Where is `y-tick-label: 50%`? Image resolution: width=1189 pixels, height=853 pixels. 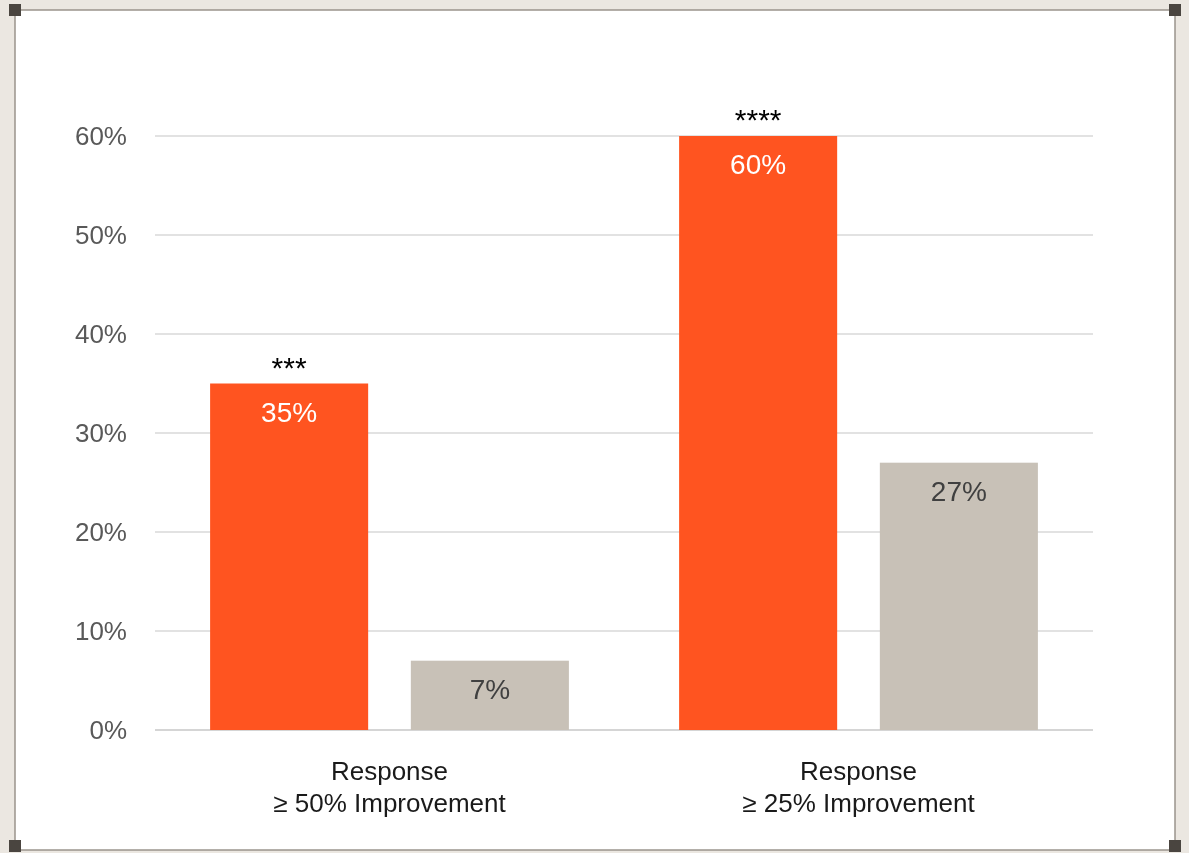
y-tick-label: 50% is located at coordinates (100, 235).